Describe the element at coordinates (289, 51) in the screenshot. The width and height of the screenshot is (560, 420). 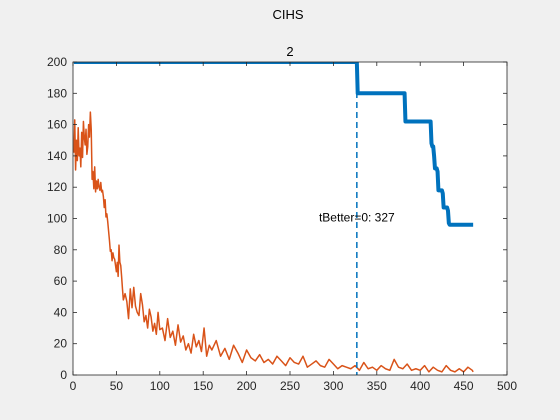
I see `chart-title: 2` at that location.